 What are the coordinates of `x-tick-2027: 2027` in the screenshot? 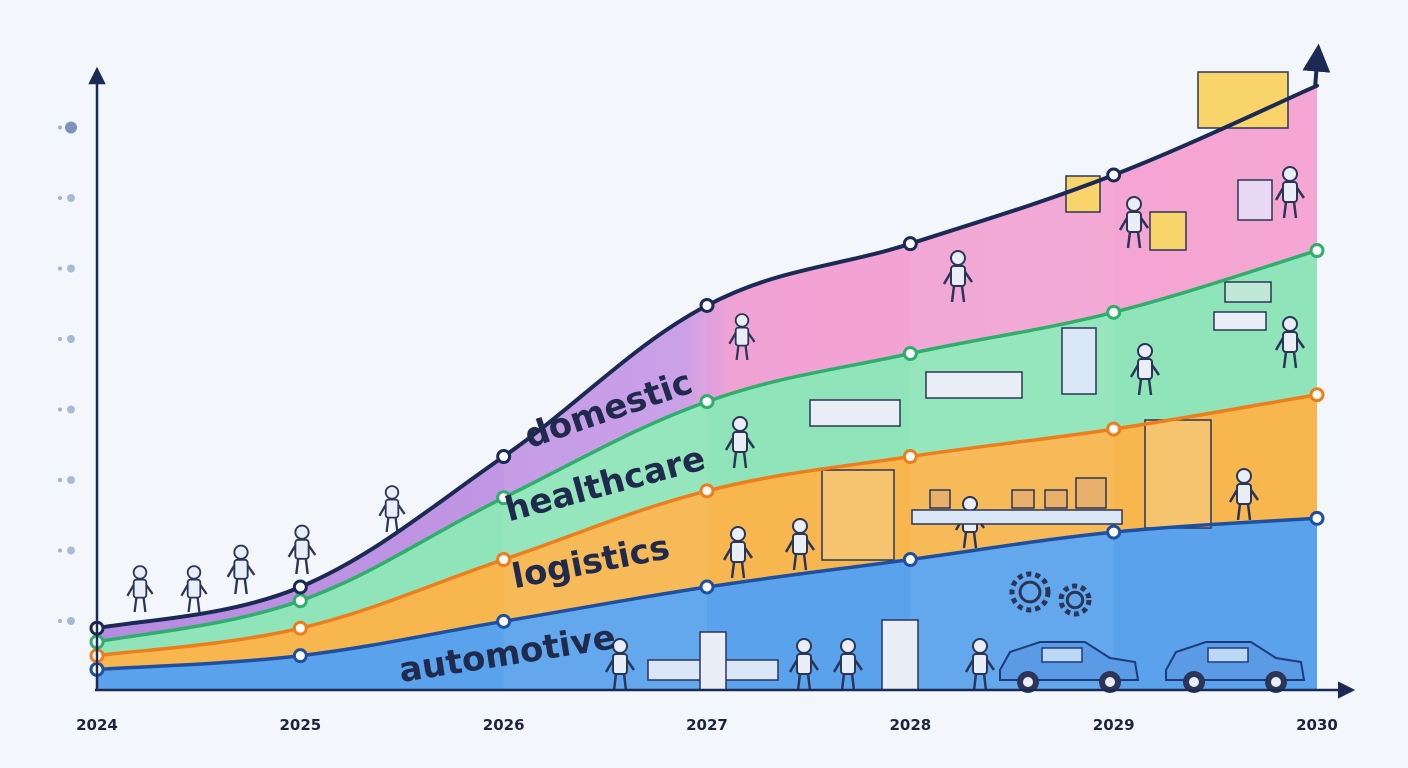 It's located at (707, 725).